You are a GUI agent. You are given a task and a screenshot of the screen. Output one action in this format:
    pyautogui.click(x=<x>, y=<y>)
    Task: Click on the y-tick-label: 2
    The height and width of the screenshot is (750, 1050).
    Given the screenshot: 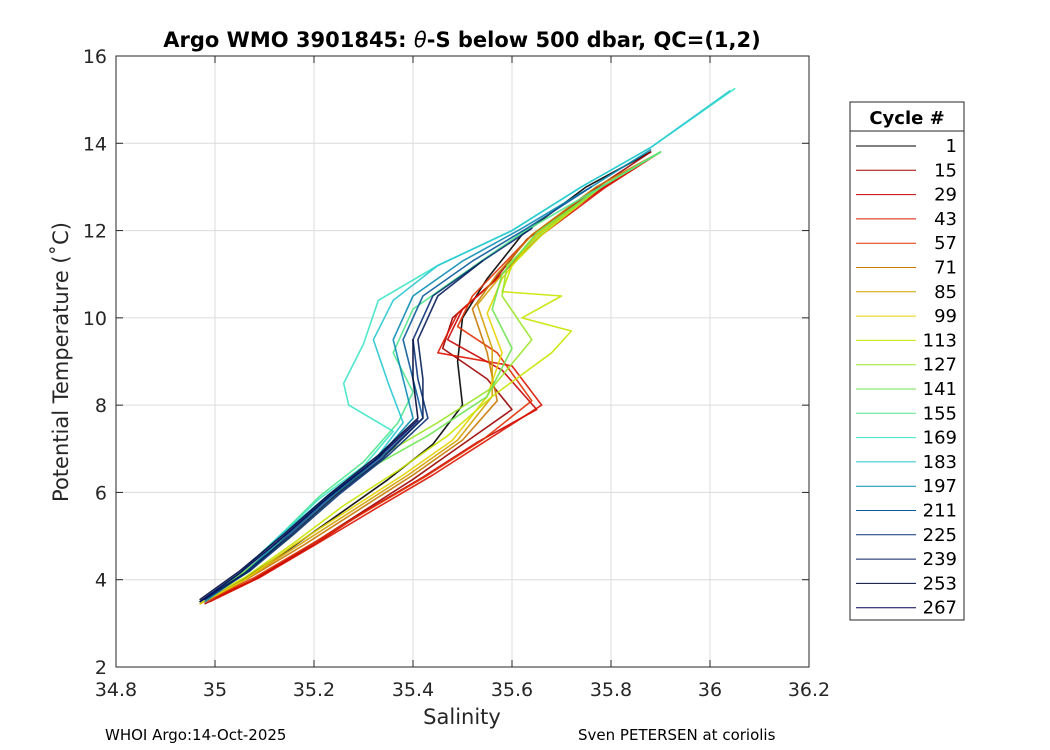 What is the action you would take?
    pyautogui.click(x=101, y=668)
    